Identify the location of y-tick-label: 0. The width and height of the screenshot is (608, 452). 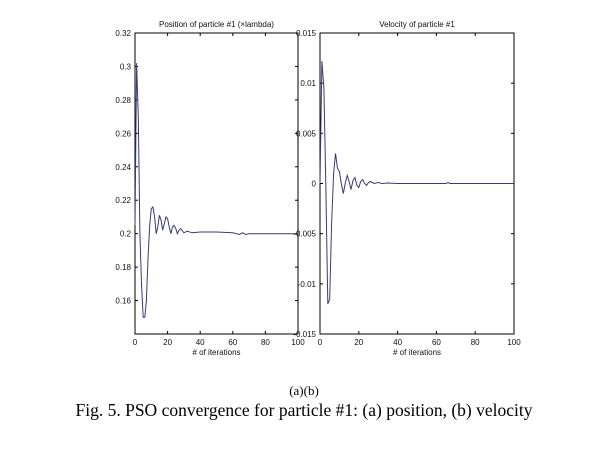
(314, 184).